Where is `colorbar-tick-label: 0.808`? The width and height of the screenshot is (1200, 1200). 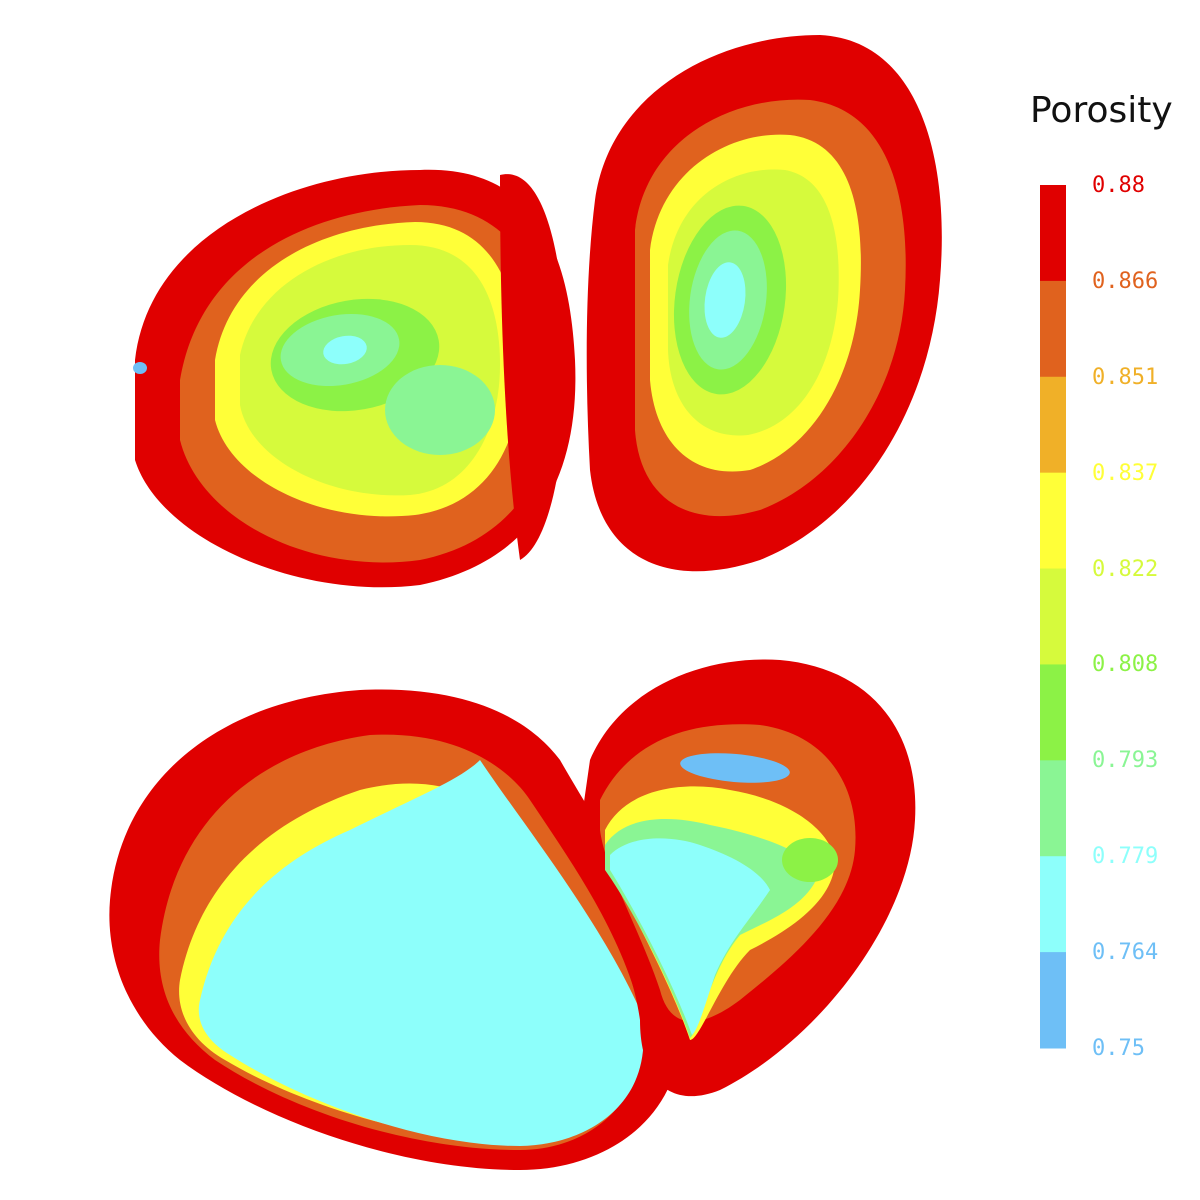
colorbar-tick-label: 0.808 is located at coordinates (1125, 665).